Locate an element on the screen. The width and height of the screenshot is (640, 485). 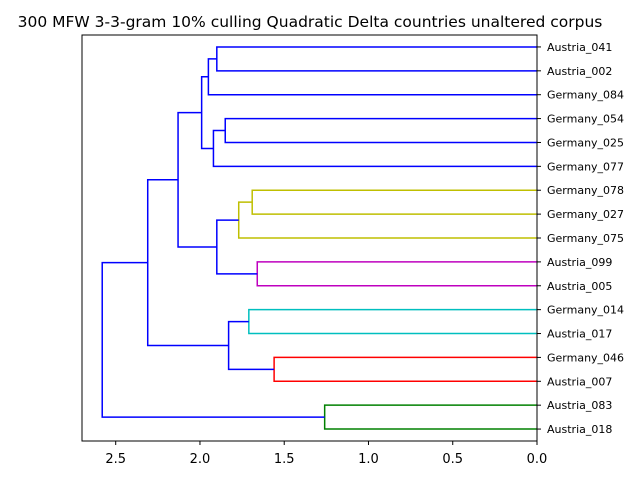
leaf-label: Austria_002 is located at coordinates (579, 71).